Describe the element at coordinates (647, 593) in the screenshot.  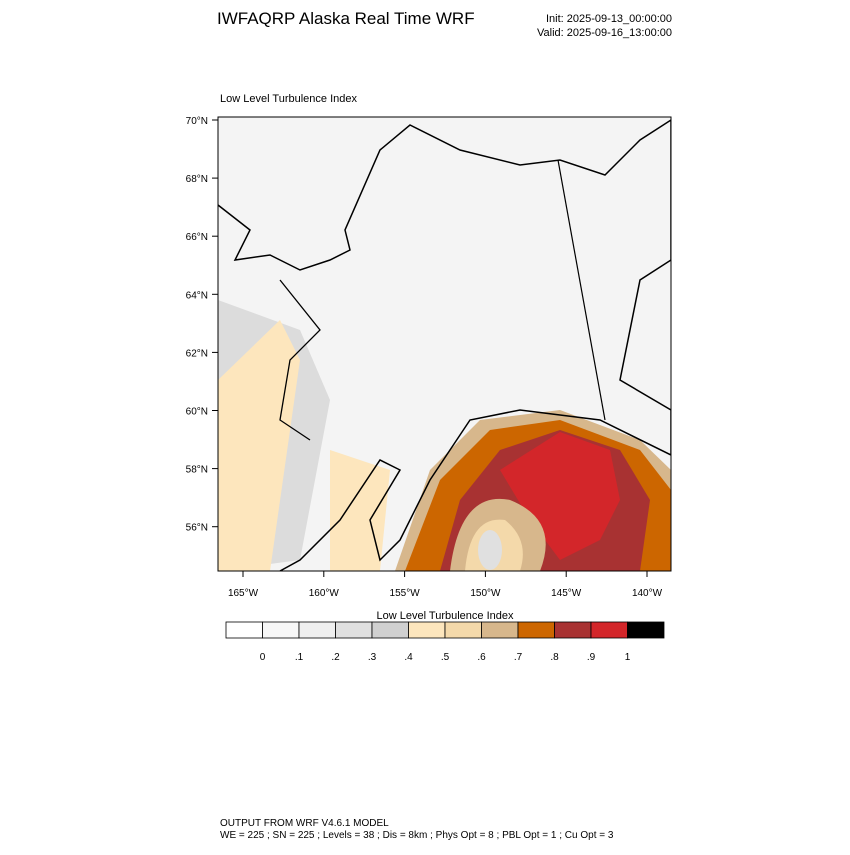
I see `lon-label: 140°W` at that location.